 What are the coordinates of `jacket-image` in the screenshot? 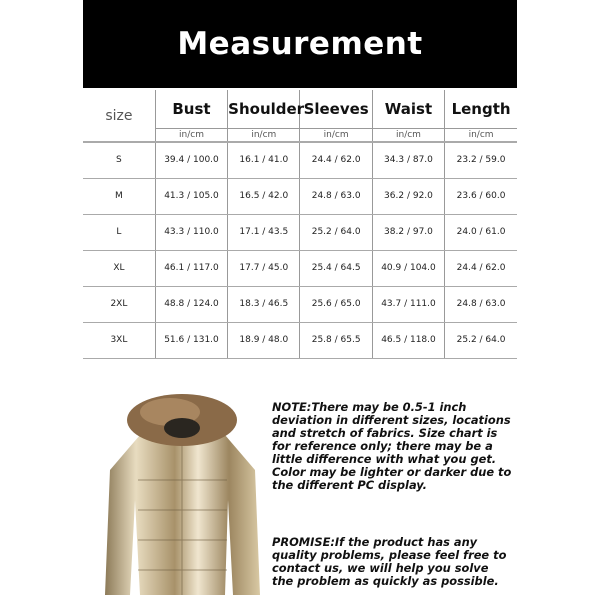 It's located at (182, 494).